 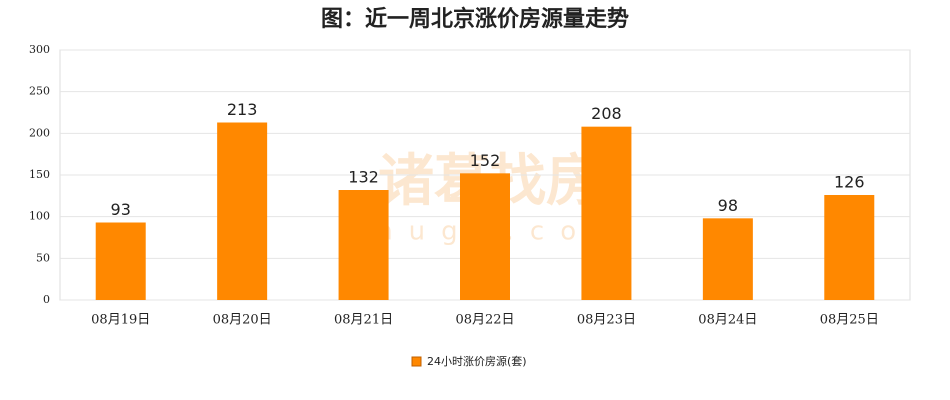 I want to click on x-tick-label: 08月23日, so click(x=606, y=320).